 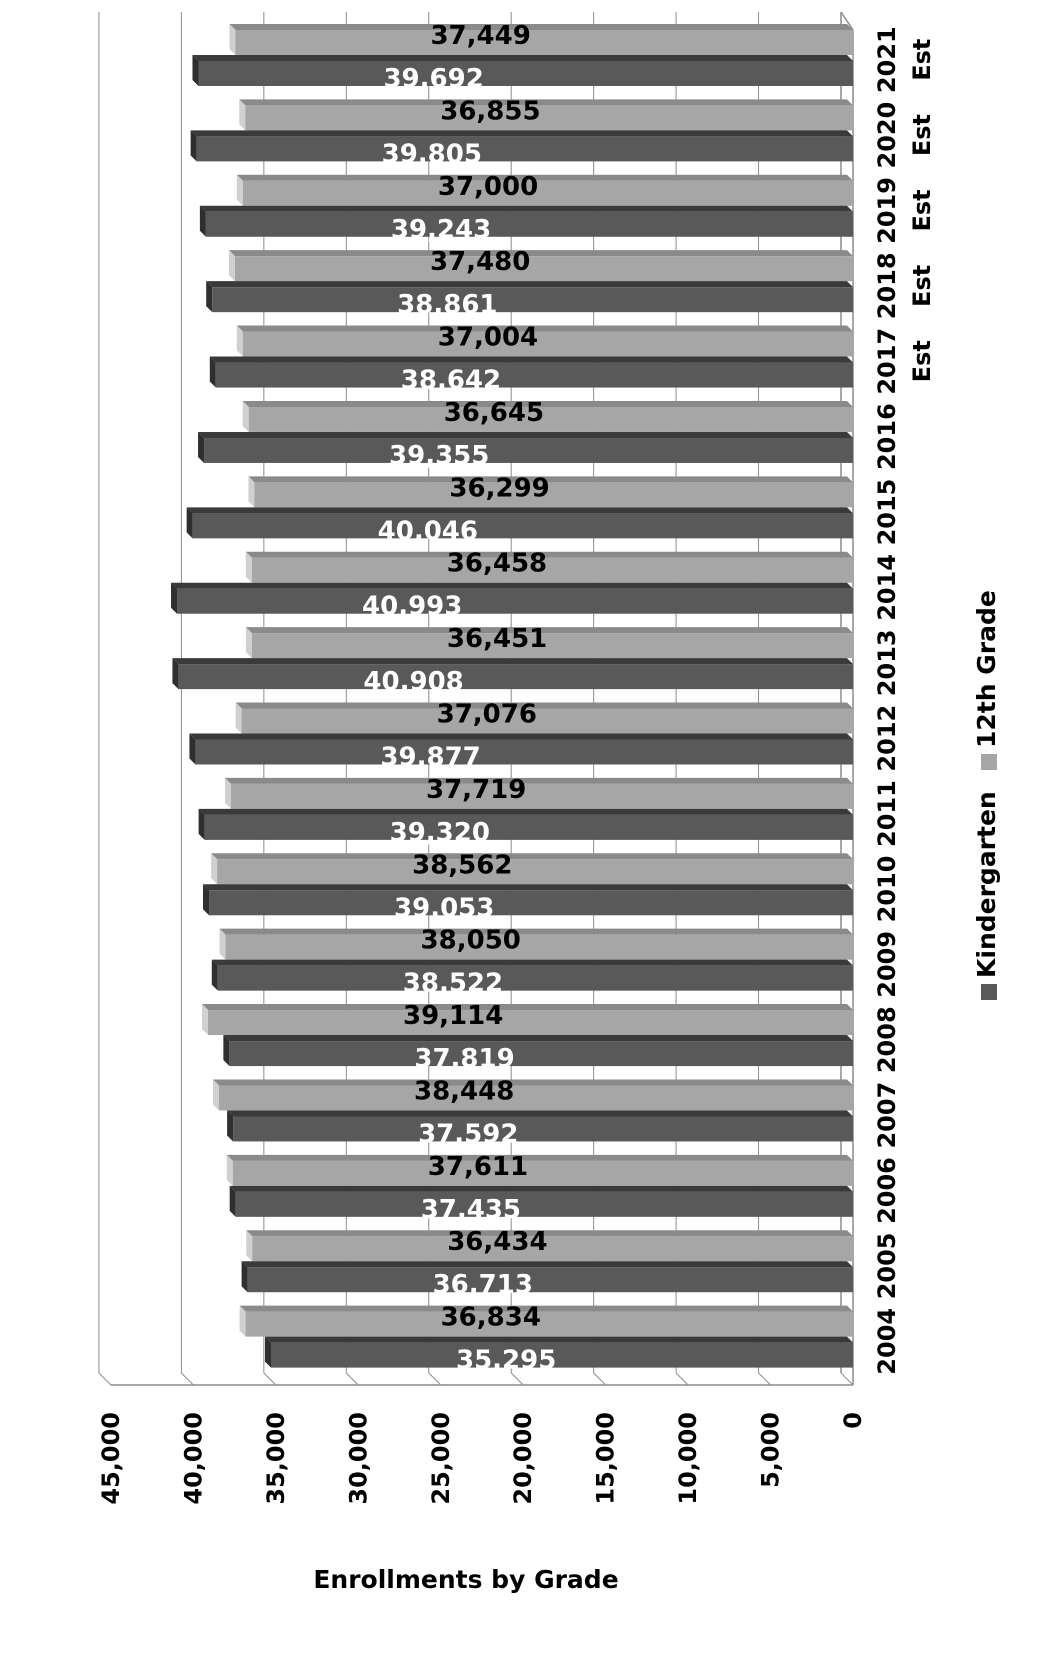 I want to click on category-label: 2020, so click(x=887, y=135).